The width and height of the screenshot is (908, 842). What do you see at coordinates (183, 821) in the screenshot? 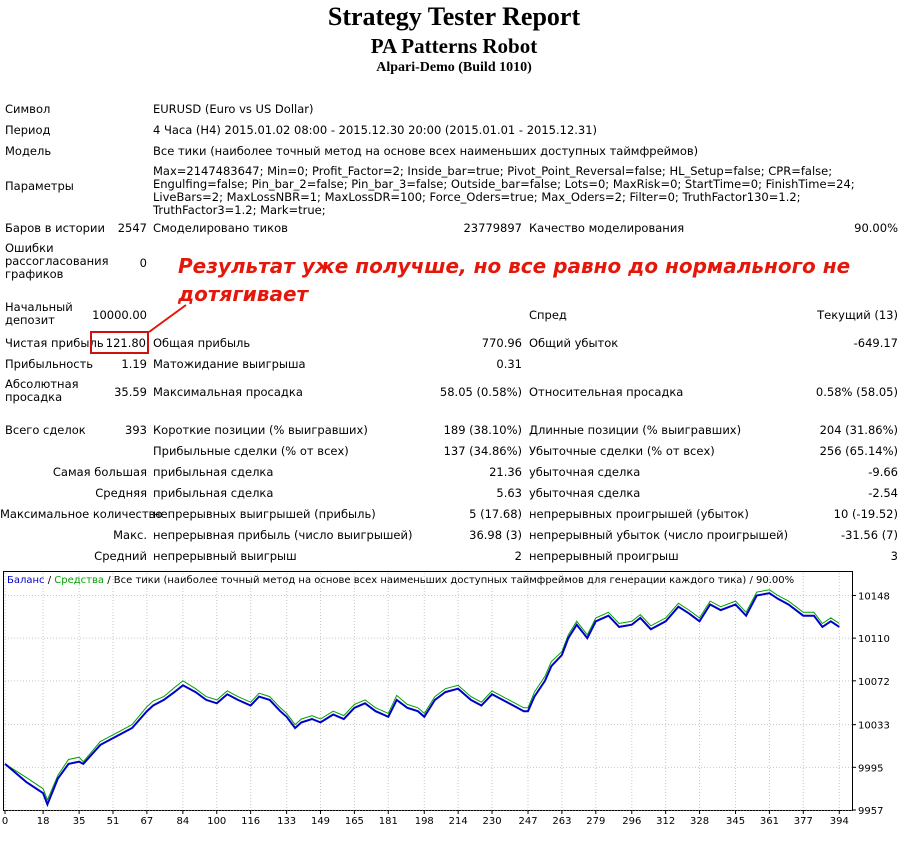
I see `x-tick-label: 84` at bounding box center [183, 821].